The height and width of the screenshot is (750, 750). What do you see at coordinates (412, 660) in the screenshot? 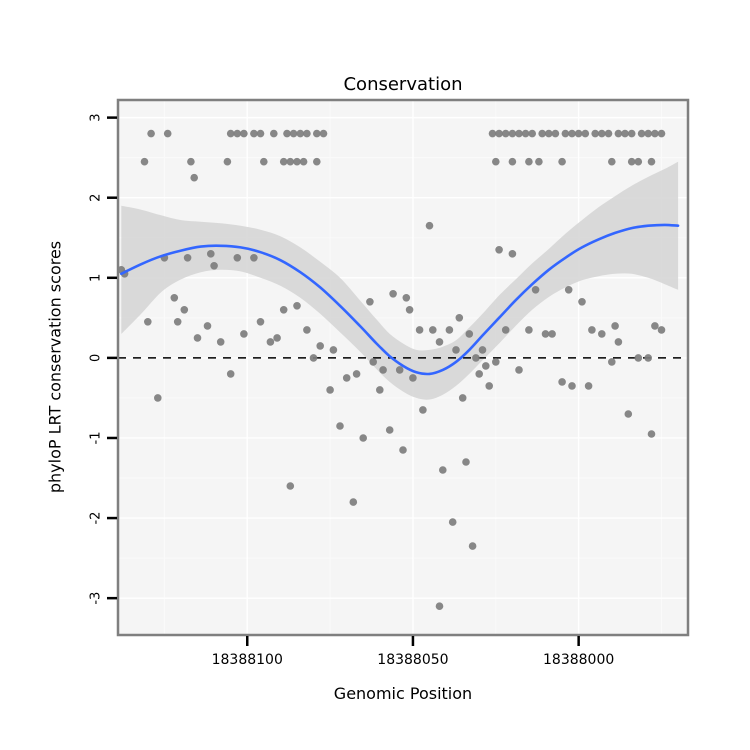
I see `x-tick-label: 18388050` at bounding box center [412, 660].